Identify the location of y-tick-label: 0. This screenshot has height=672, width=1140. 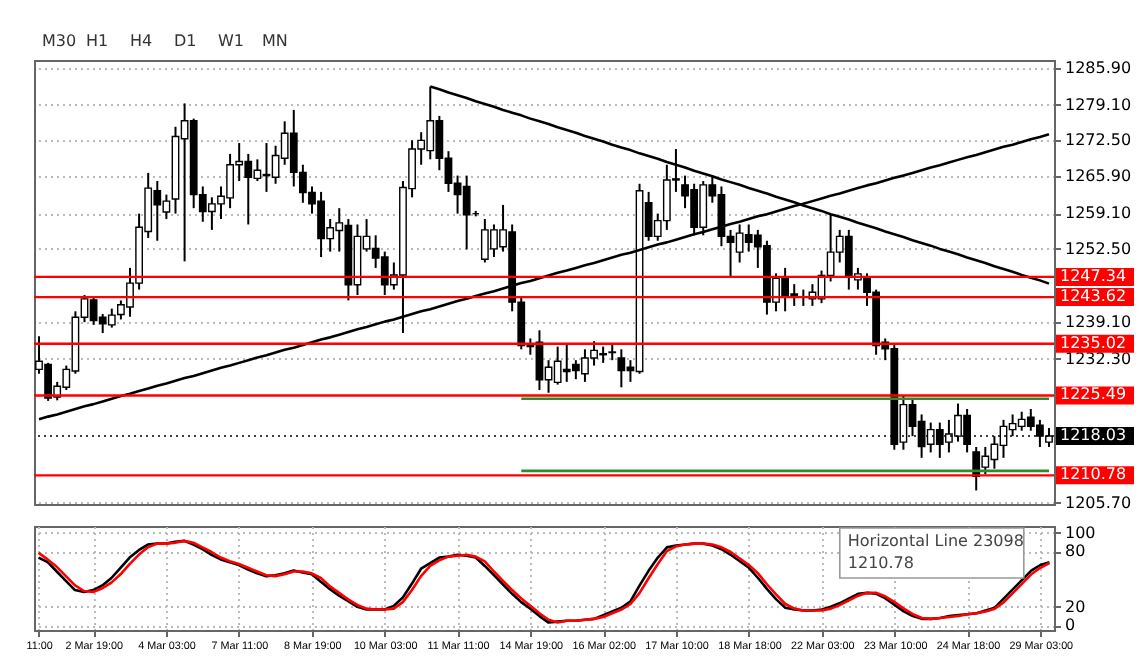
(1070, 625).